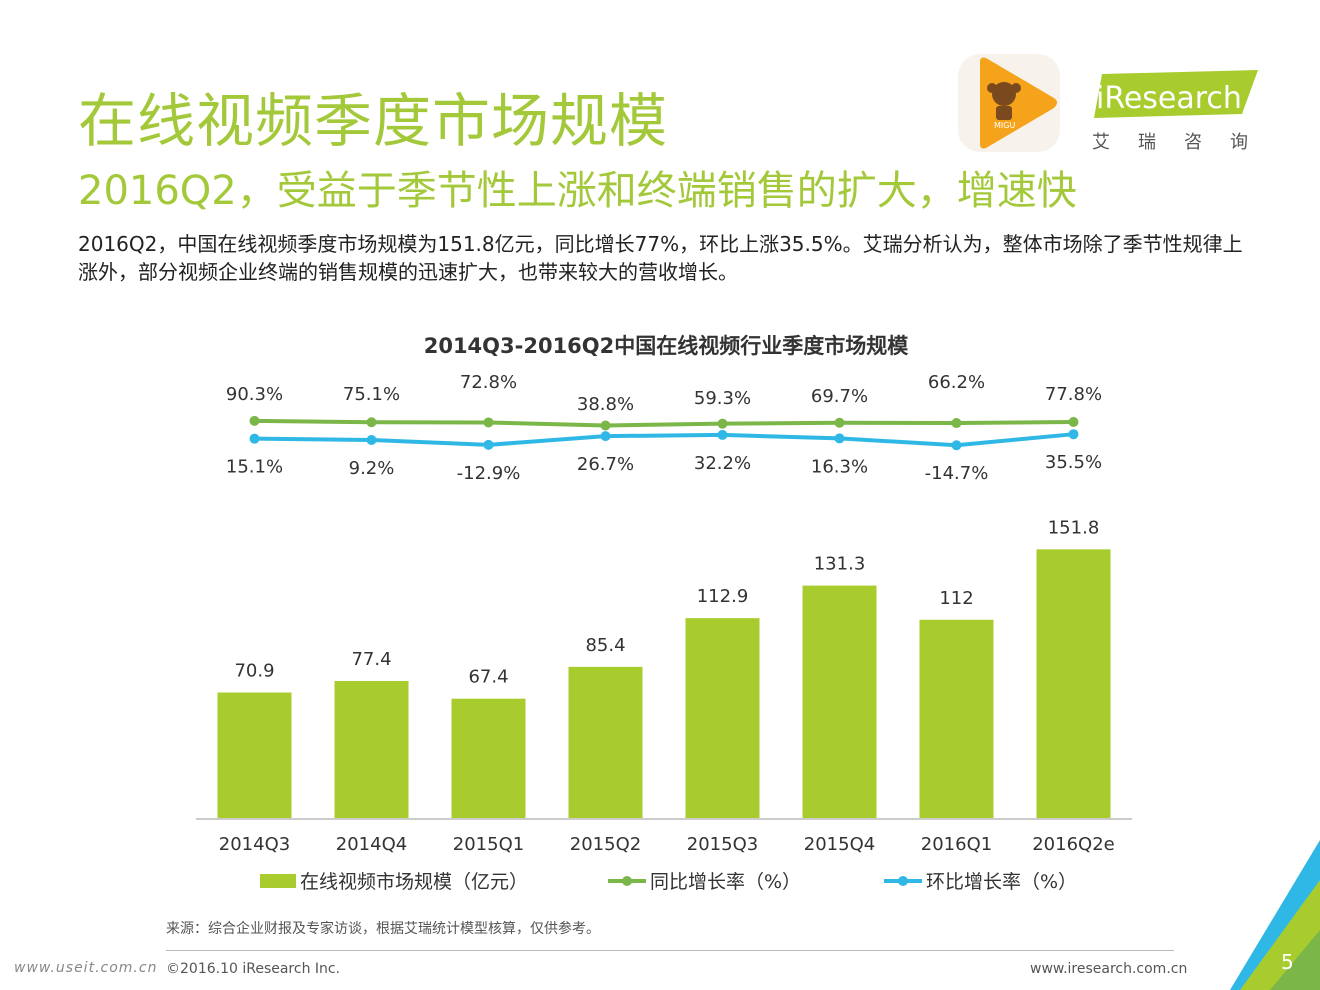  Describe the element at coordinates (488, 758) in the screenshot. I see `bar-2015Q1` at that location.